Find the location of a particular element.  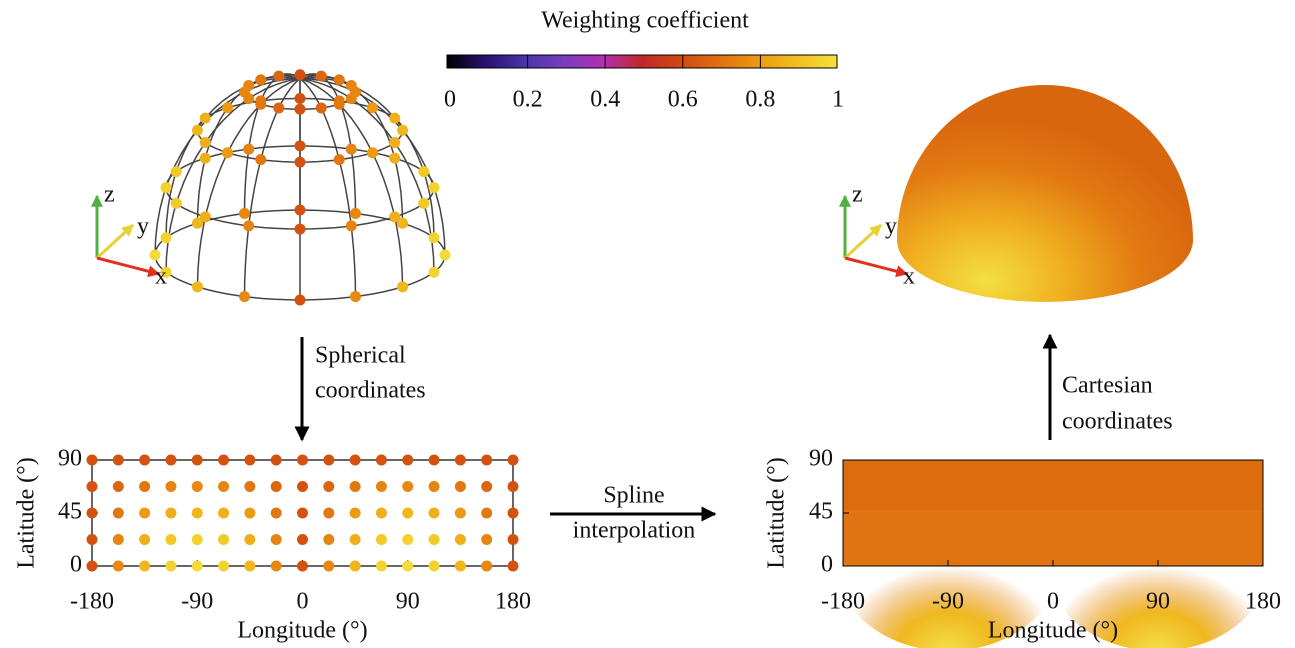

arrow-label: interpolation is located at coordinates (634, 531).